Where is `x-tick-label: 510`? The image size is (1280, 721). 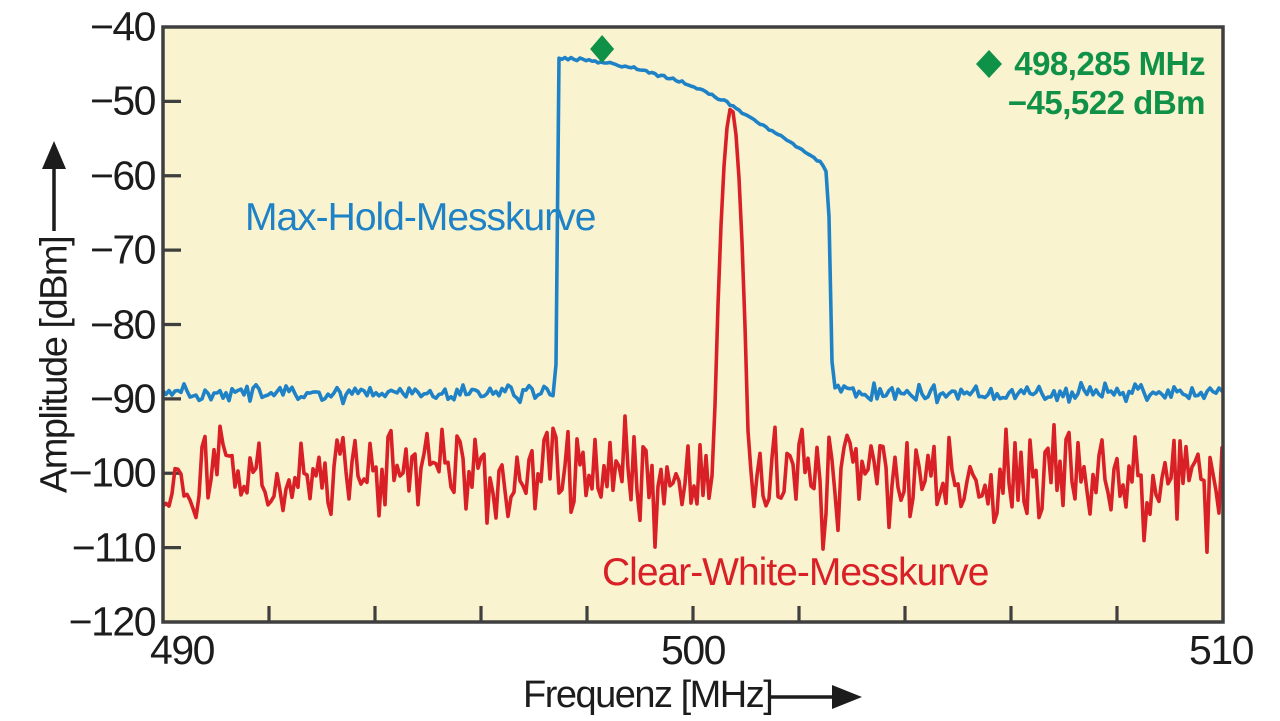
x-tick-label: 510 is located at coordinates (1221, 650).